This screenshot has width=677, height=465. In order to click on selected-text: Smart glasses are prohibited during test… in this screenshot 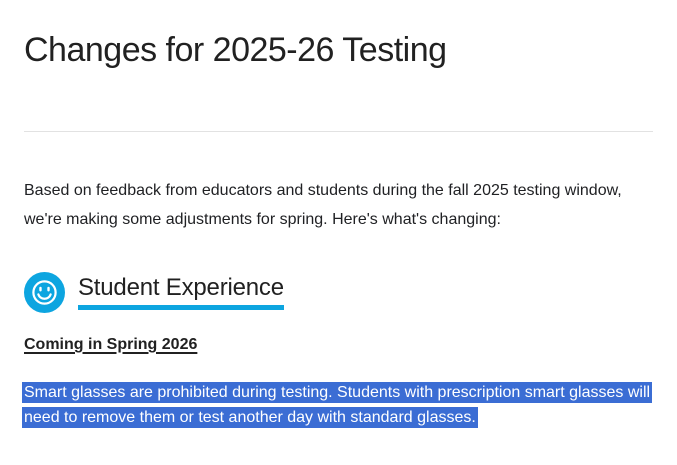, I will do `click(337, 404)`.